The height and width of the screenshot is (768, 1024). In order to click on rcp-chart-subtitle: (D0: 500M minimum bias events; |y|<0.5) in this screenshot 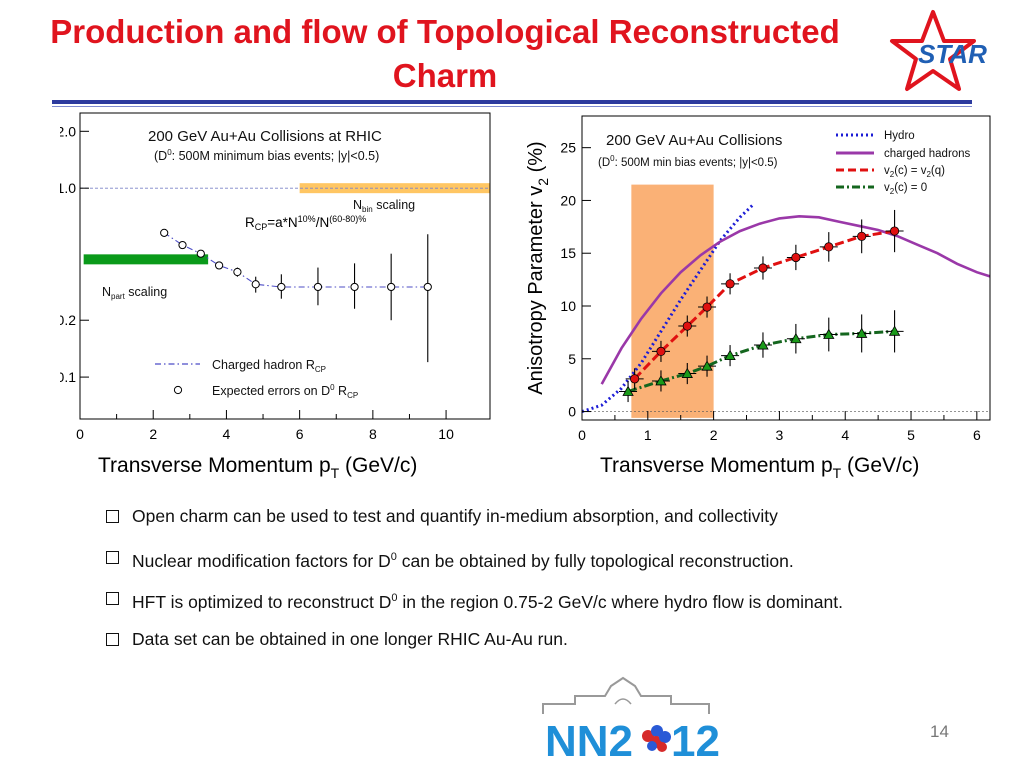, I will do `click(266, 155)`.